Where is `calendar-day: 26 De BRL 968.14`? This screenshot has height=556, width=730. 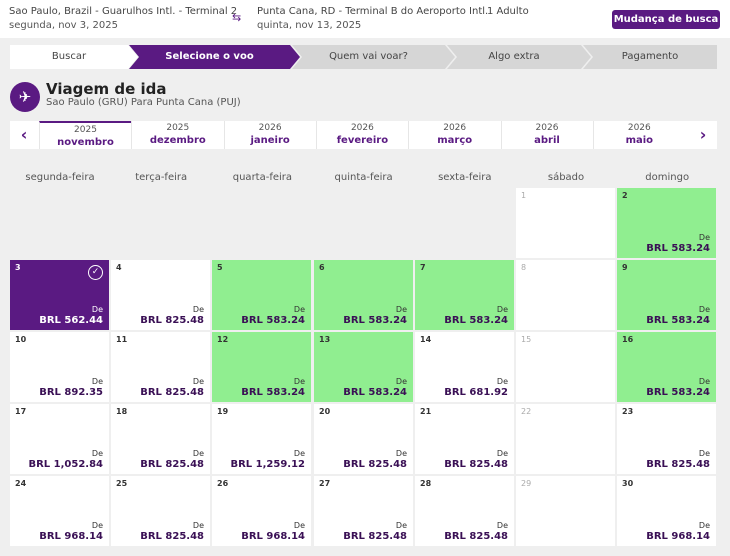
calendar-day: 26 De BRL 968.14 is located at coordinates (261, 511).